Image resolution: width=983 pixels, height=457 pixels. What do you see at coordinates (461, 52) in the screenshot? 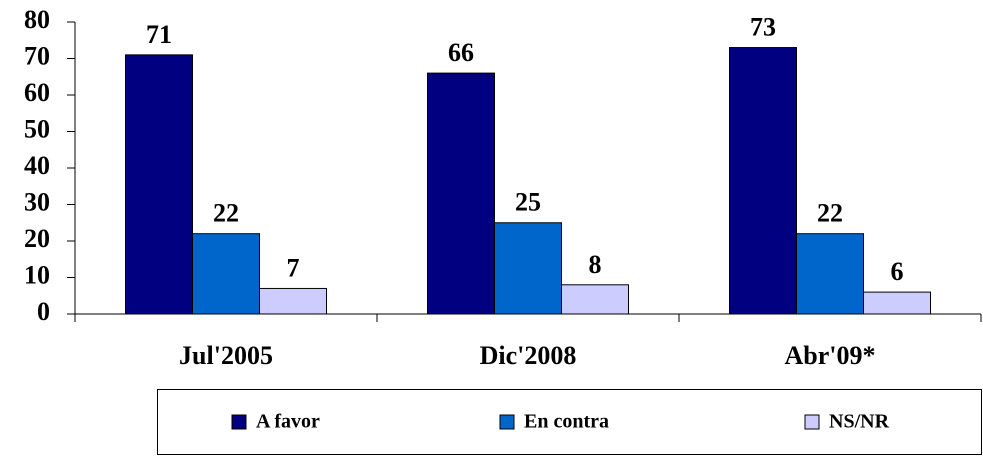
I see `data-label: 66` at bounding box center [461, 52].